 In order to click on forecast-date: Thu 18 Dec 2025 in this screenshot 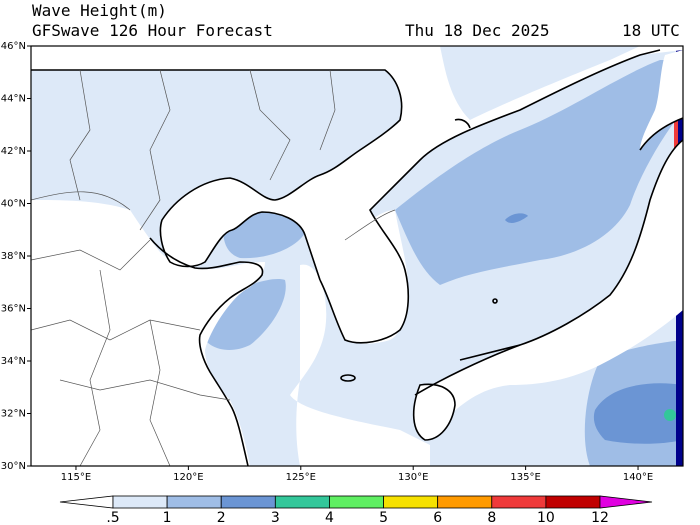, I will do `click(477, 30)`.